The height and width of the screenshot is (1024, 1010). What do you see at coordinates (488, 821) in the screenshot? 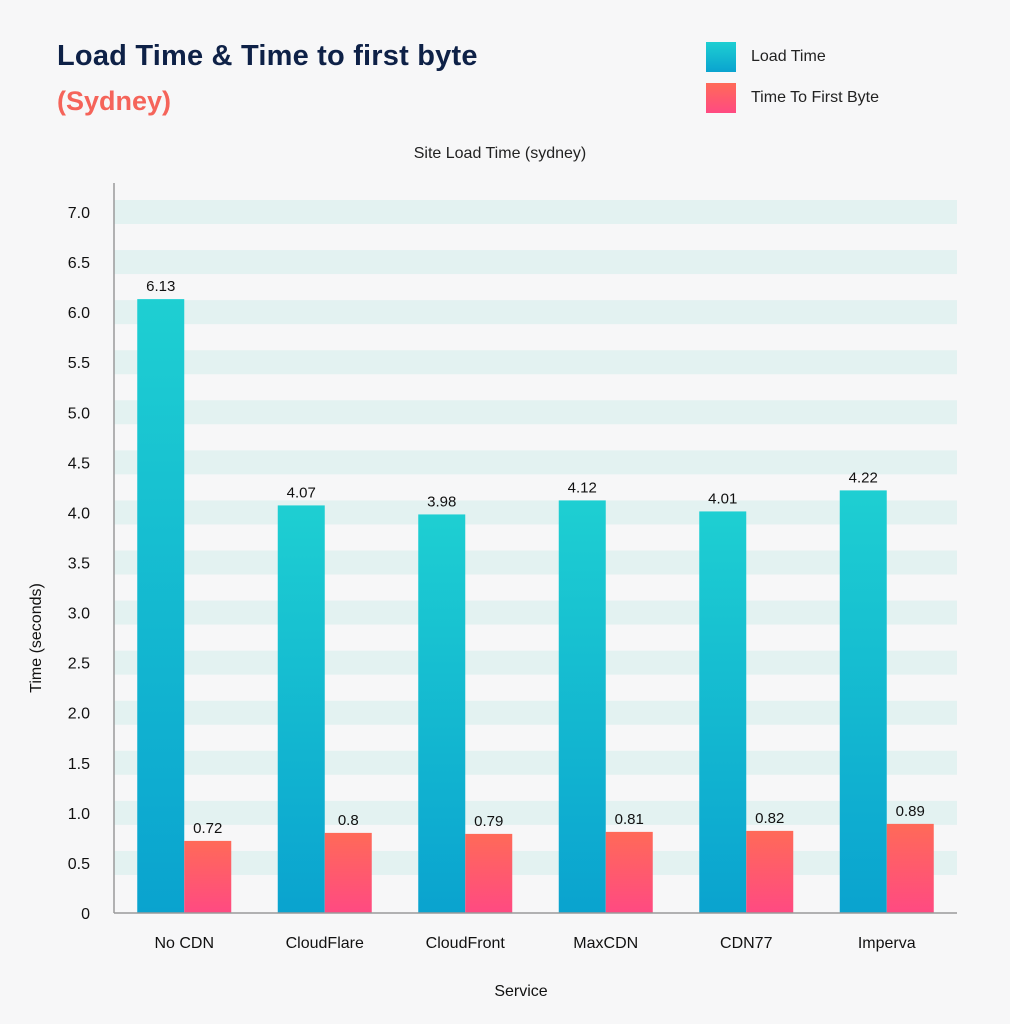
I see `ttfb-value-label: 0.79` at bounding box center [488, 821].